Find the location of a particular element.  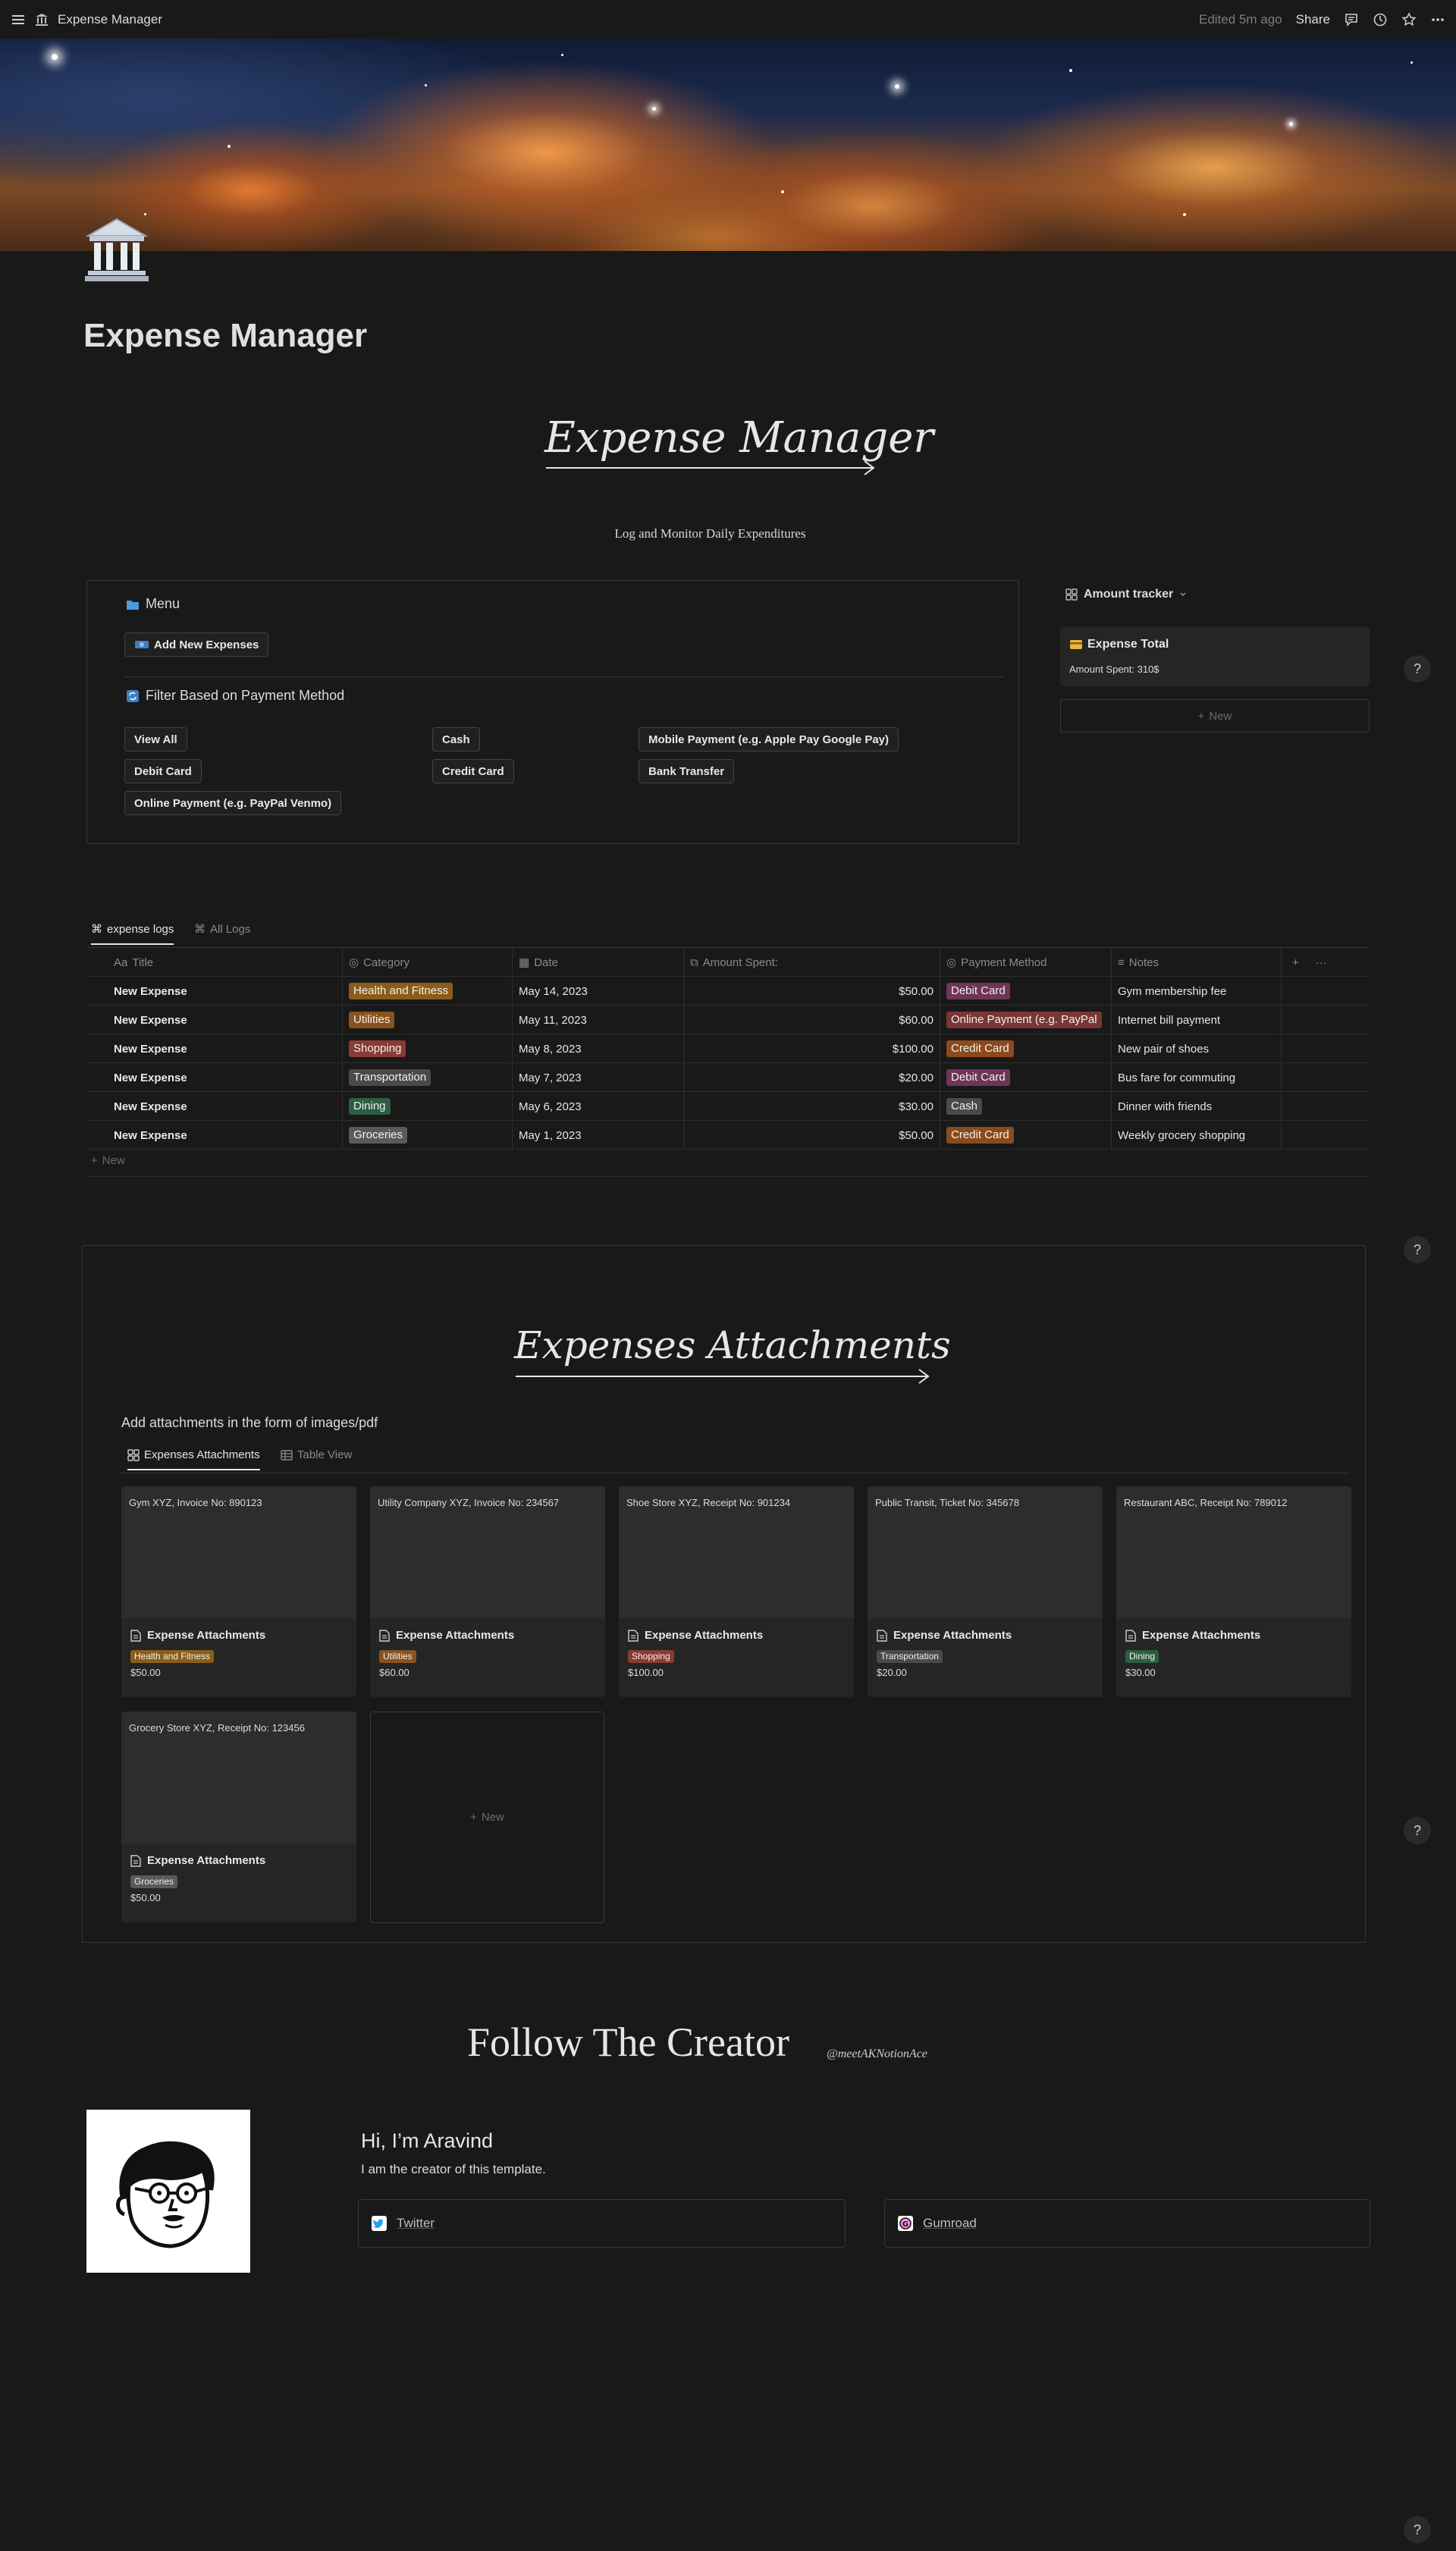

tab-table-view: Table View is located at coordinates (316, 1454).